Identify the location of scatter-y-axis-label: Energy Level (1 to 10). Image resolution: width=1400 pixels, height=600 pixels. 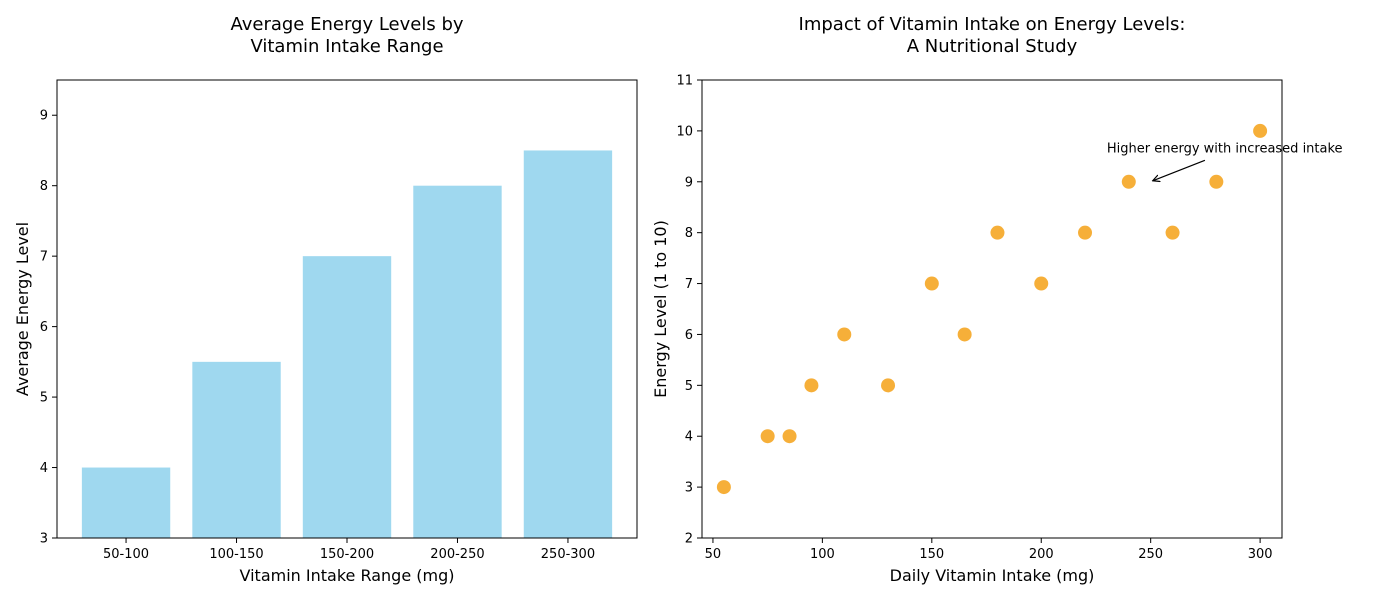
(660, 309).